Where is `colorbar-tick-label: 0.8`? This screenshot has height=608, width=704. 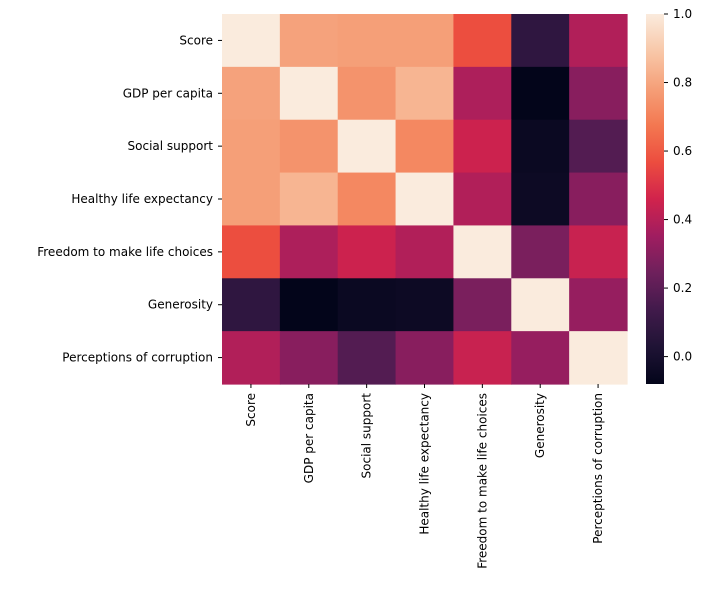 colorbar-tick-label: 0.8 is located at coordinates (682, 83).